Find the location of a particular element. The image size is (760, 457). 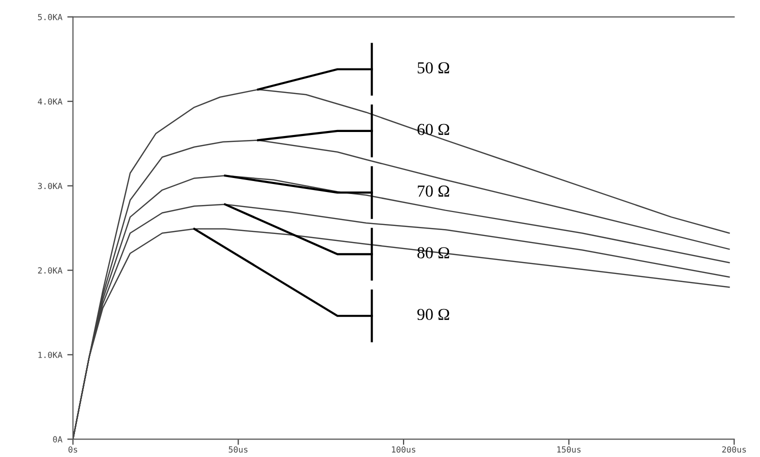

annotation: 70 Ω is located at coordinates (434, 191).